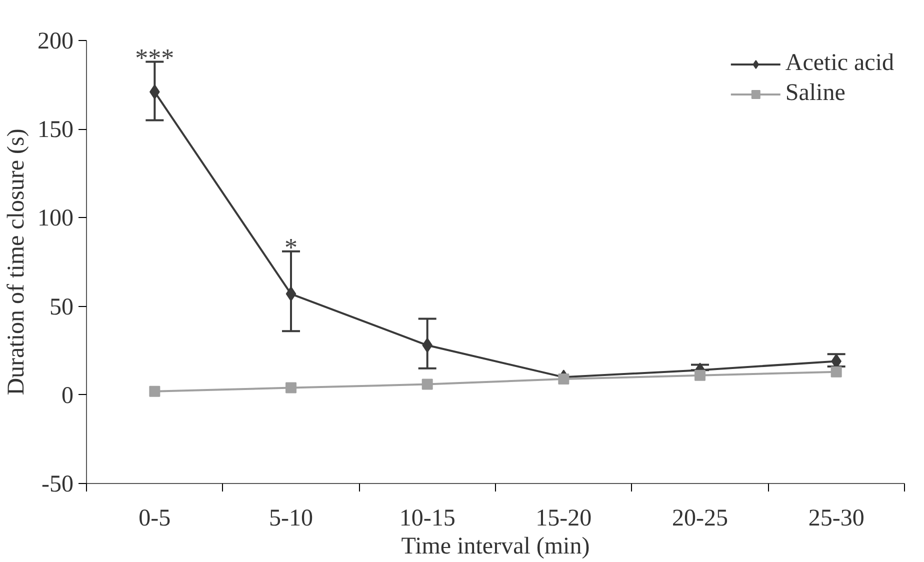  Describe the element at coordinates (56, 41) in the screenshot. I see `y-tick-label: 200` at that location.